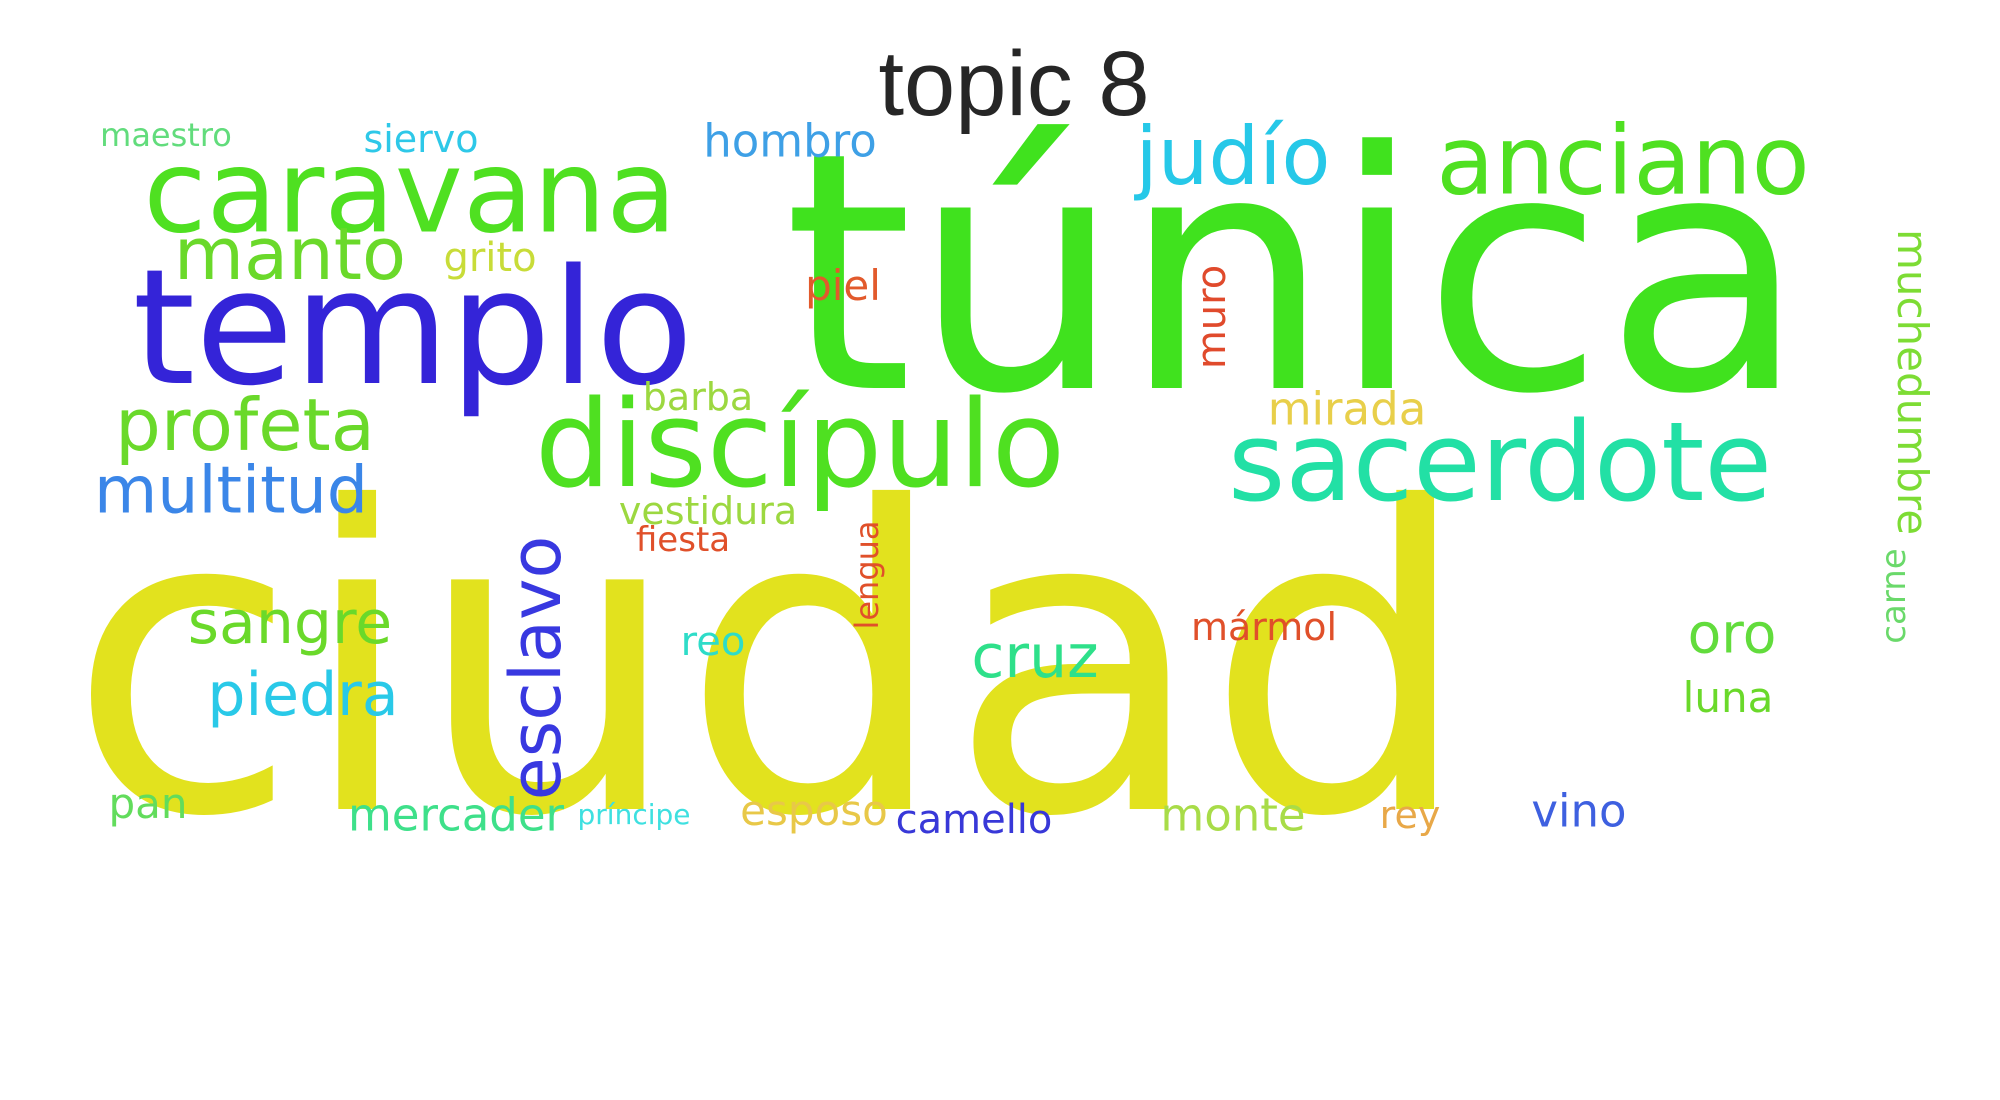 Image resolution: width=2000 pixels, height=1100 pixels. I want to click on word-príncipe: príncipe, so click(634, 814).